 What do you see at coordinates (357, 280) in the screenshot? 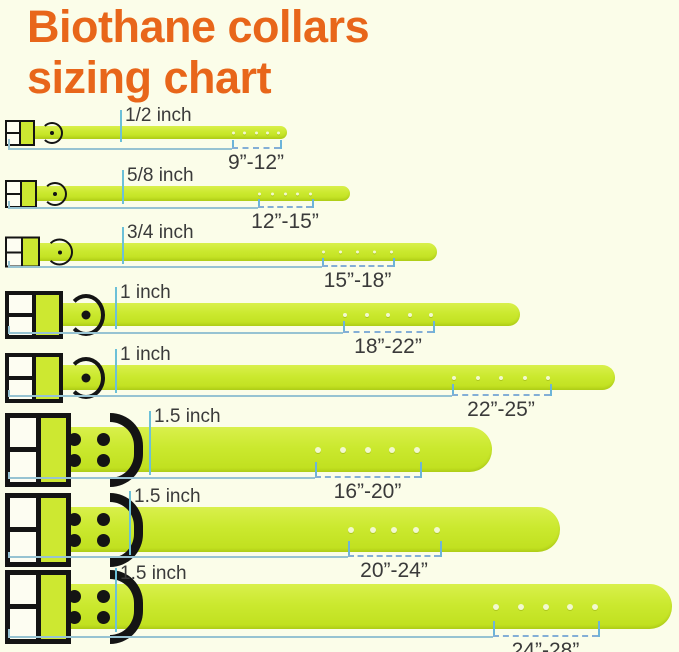
I see `range-label: 15”-18”` at bounding box center [357, 280].